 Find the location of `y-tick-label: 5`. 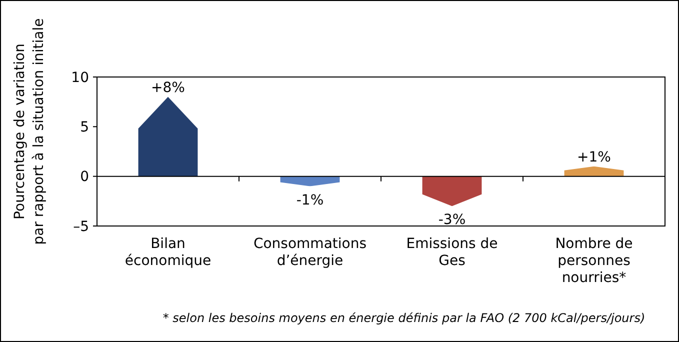

y-tick-label: 5 is located at coordinates (84, 128).